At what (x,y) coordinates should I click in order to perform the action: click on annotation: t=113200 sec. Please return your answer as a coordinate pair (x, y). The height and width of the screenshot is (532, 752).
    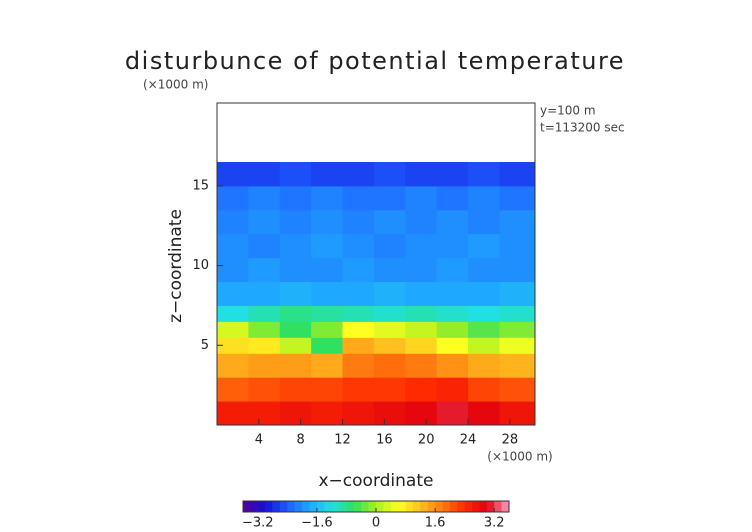
    Looking at the image, I should click on (582, 128).